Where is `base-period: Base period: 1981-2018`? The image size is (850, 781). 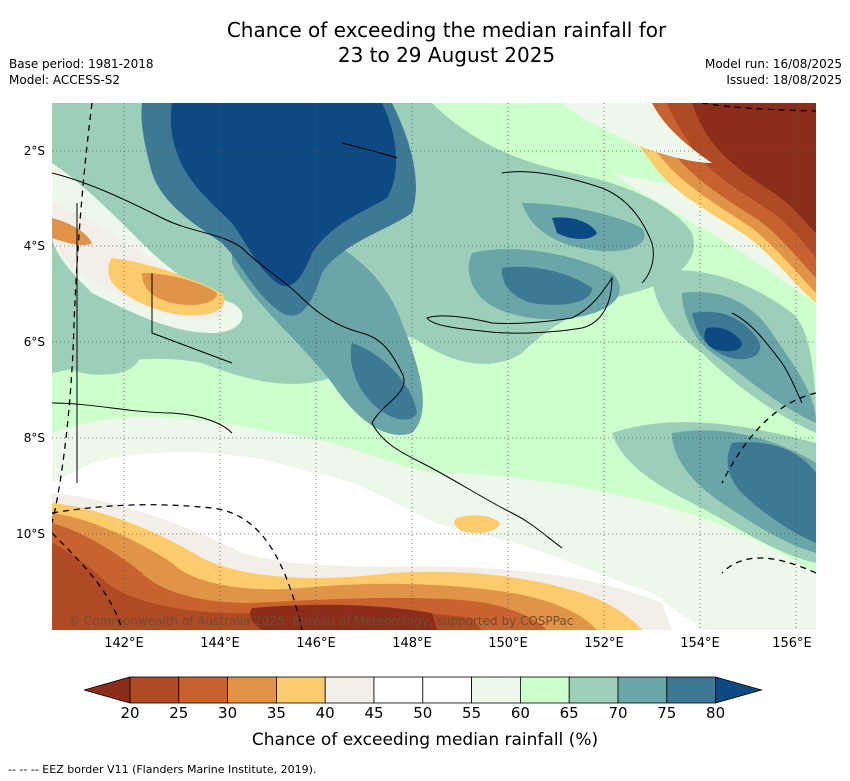 base-period: Base period: 1981-2018 is located at coordinates (81, 64).